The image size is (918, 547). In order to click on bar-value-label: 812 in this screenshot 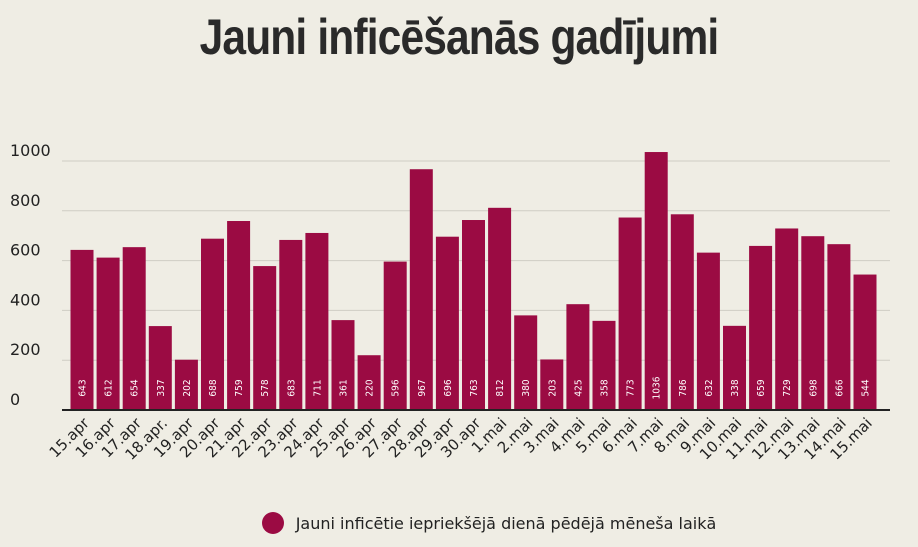, I will do `click(500, 387)`.